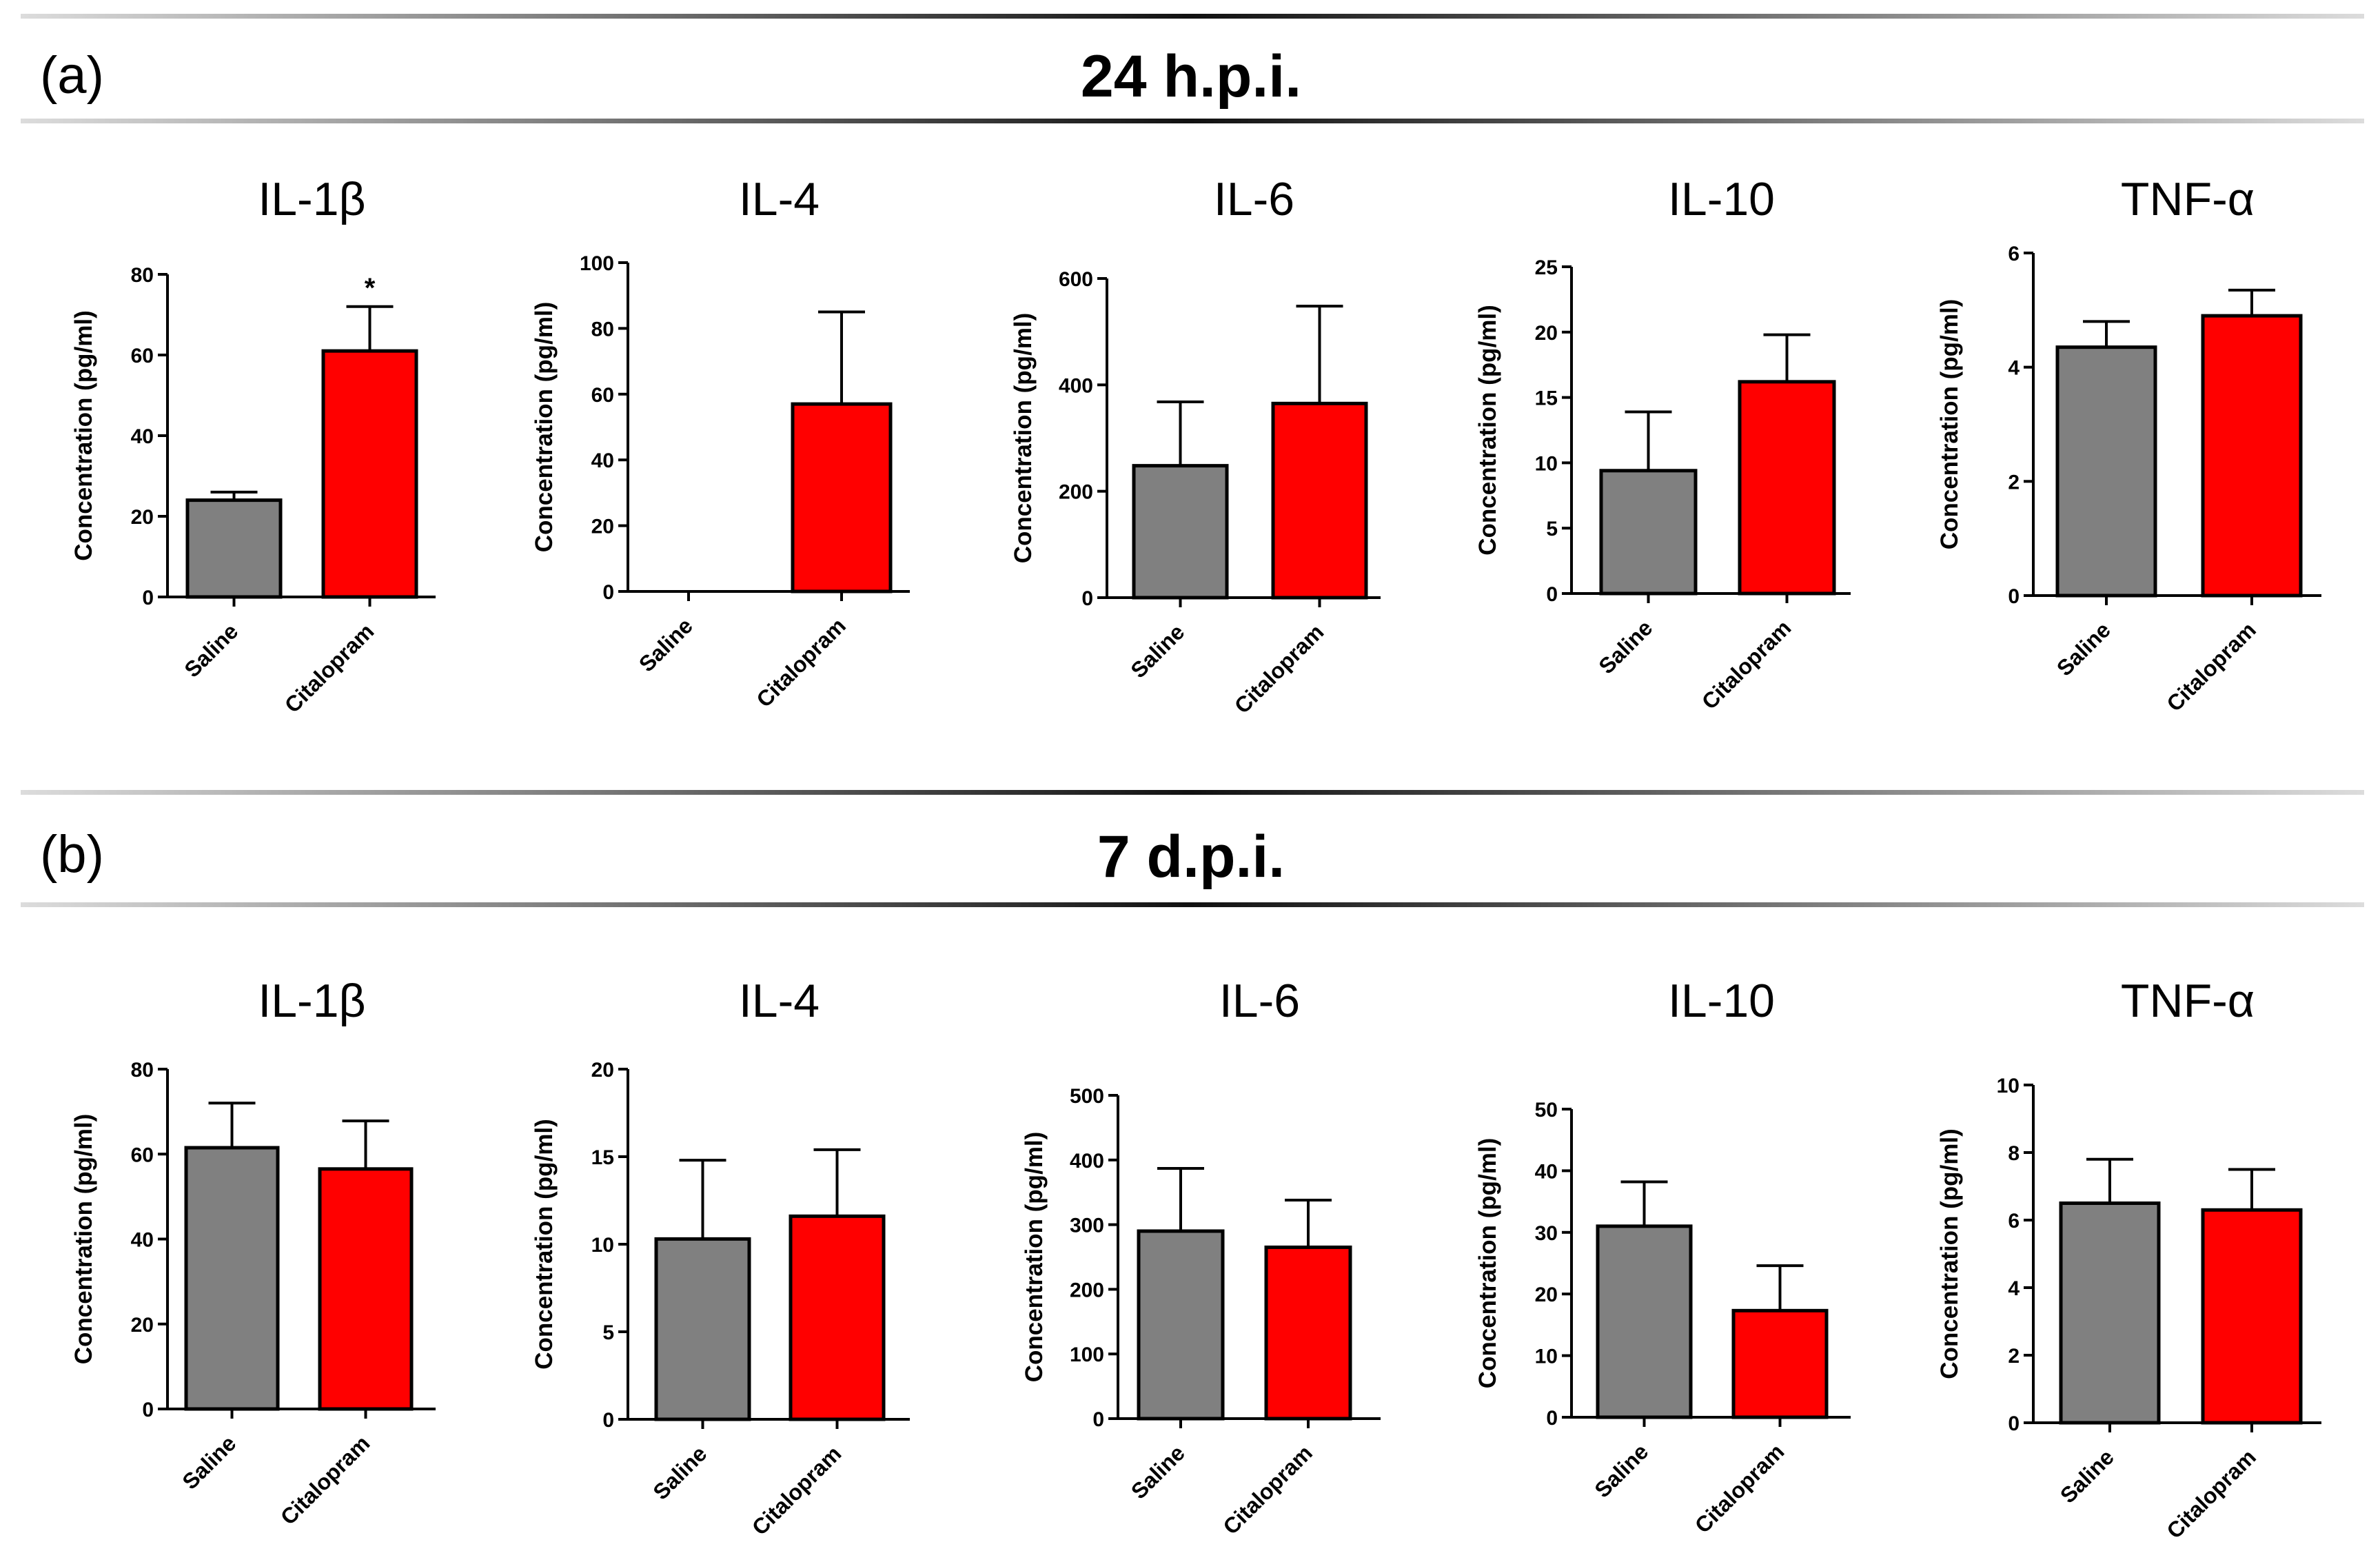 The width and height of the screenshot is (2380, 1562). I want to click on significance-marker: *, so click(370, 288).